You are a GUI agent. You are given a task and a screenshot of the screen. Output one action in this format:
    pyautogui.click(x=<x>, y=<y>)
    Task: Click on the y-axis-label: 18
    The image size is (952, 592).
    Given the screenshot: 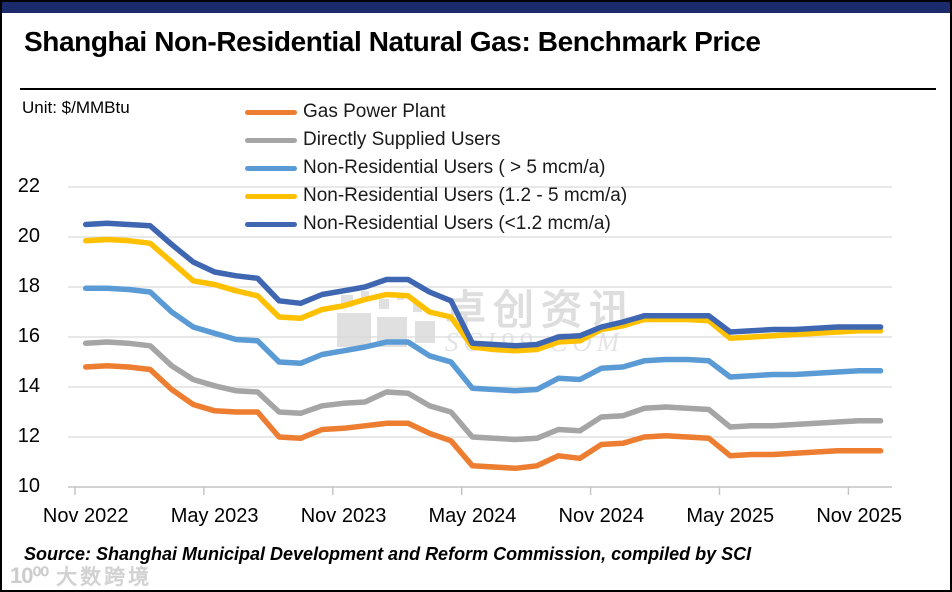 What is the action you would take?
    pyautogui.click(x=28, y=286)
    